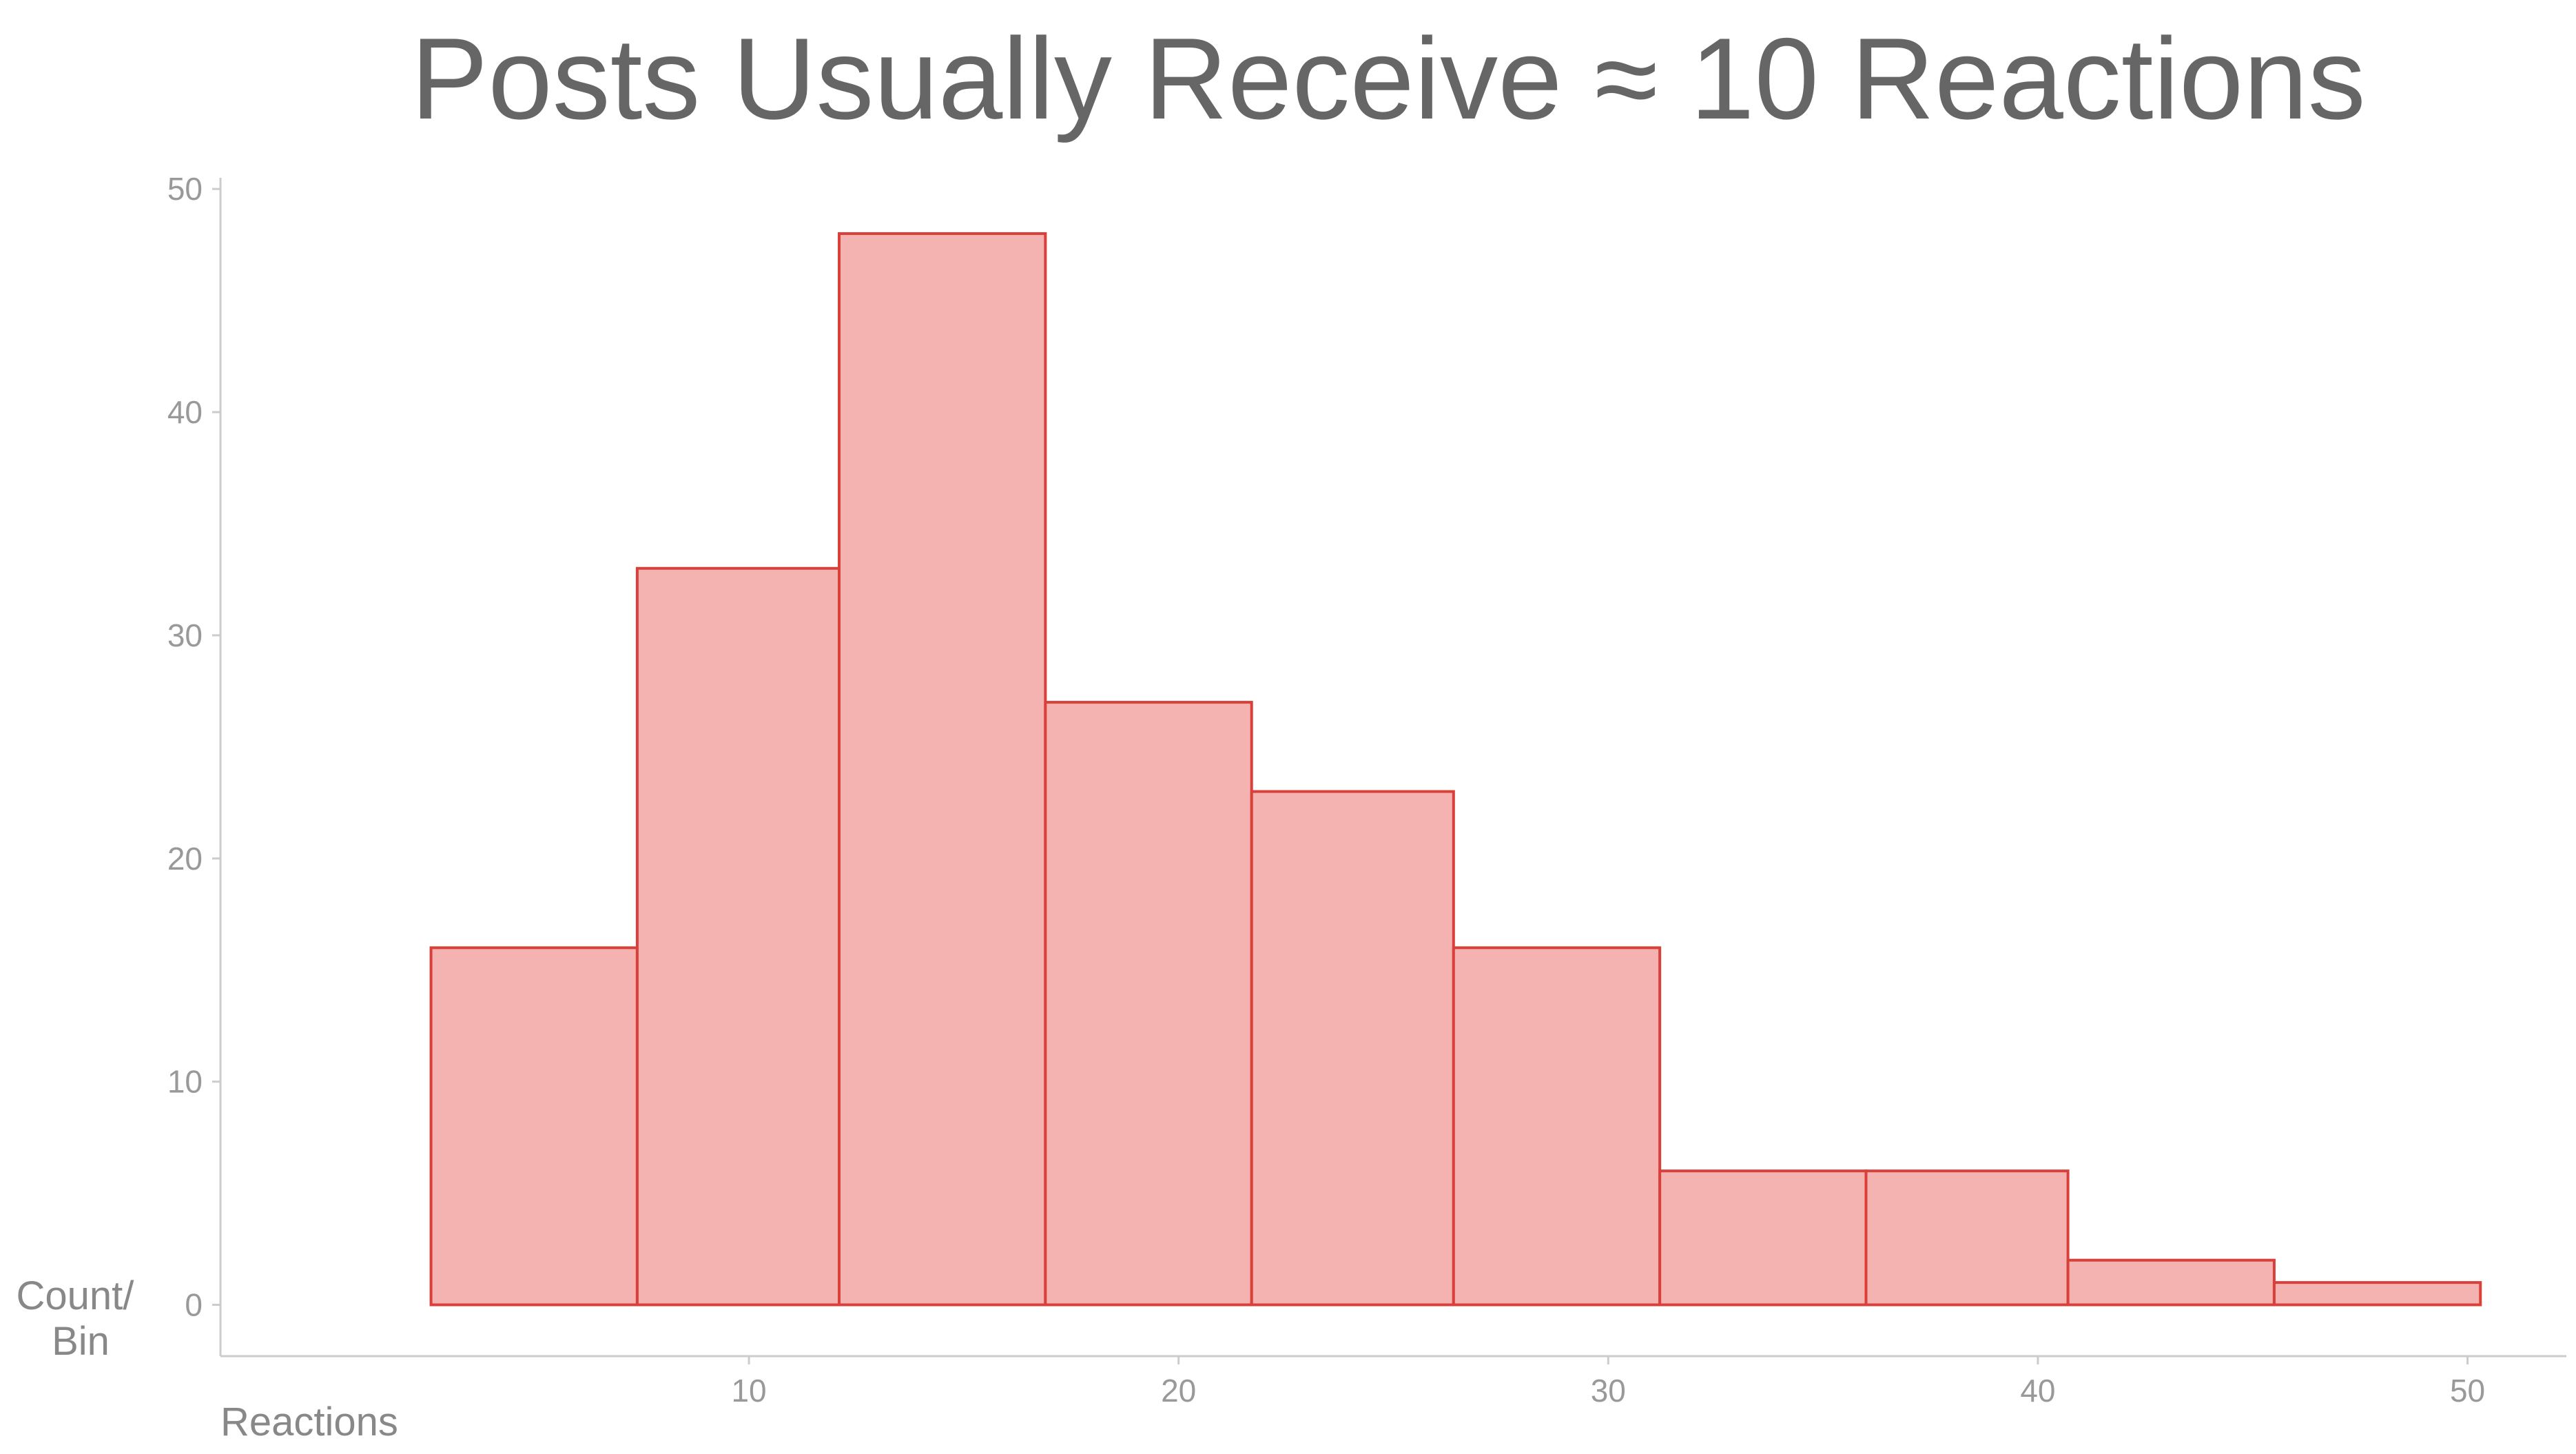 Image resolution: width=2576 pixels, height=1454 pixels. I want to click on x-axis-title: Reactions, so click(309, 1422).